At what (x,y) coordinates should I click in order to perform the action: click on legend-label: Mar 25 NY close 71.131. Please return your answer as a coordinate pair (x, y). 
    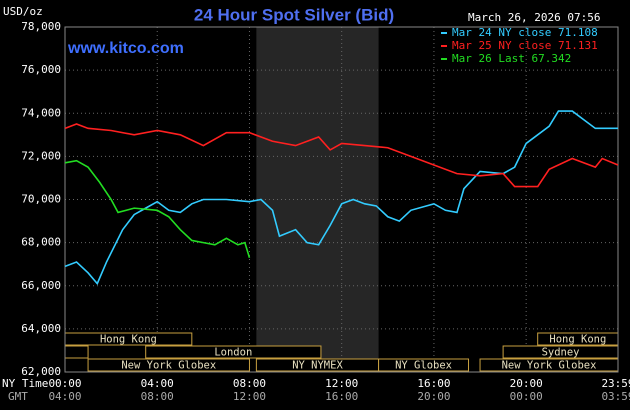
    Looking at the image, I should click on (525, 45).